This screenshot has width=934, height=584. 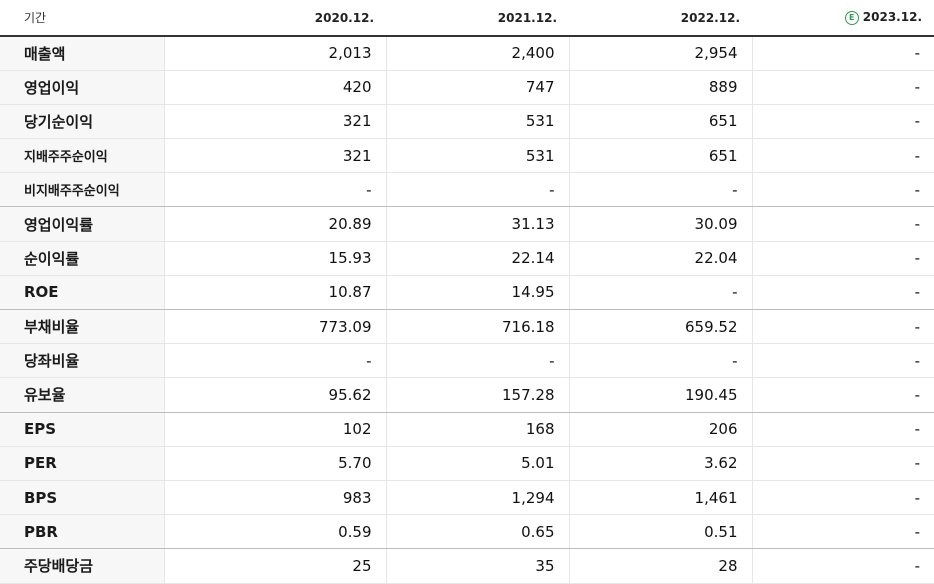 I want to click on row-label: ROE, so click(x=82, y=293).